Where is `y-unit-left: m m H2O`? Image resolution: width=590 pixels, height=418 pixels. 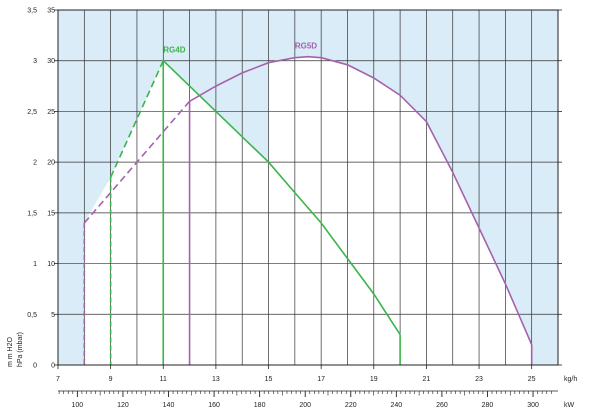
y-unit-left: m m H2O is located at coordinates (10, 352).